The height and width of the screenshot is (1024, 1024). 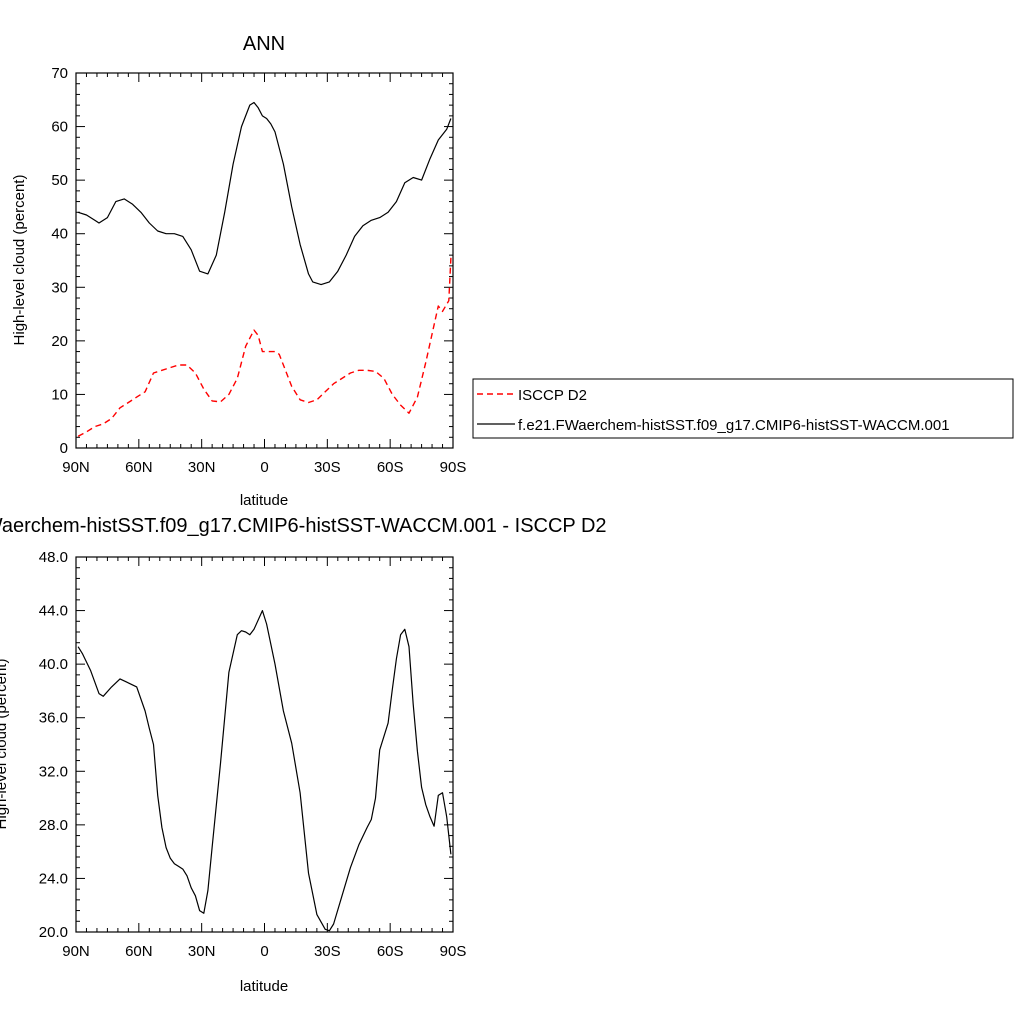 I want to click on y-tick-label: 40, so click(x=59, y=234).